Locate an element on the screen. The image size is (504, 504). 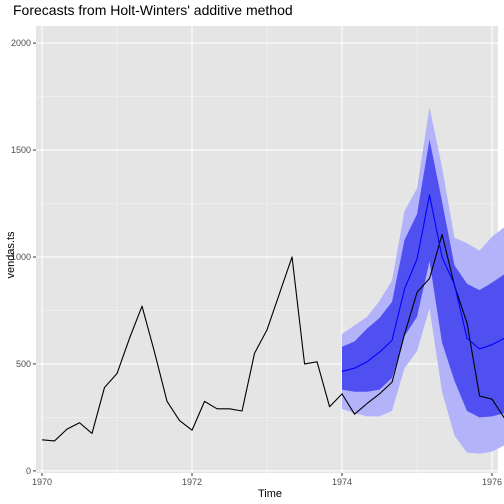
x-axis-title: Time is located at coordinates (270, 494).